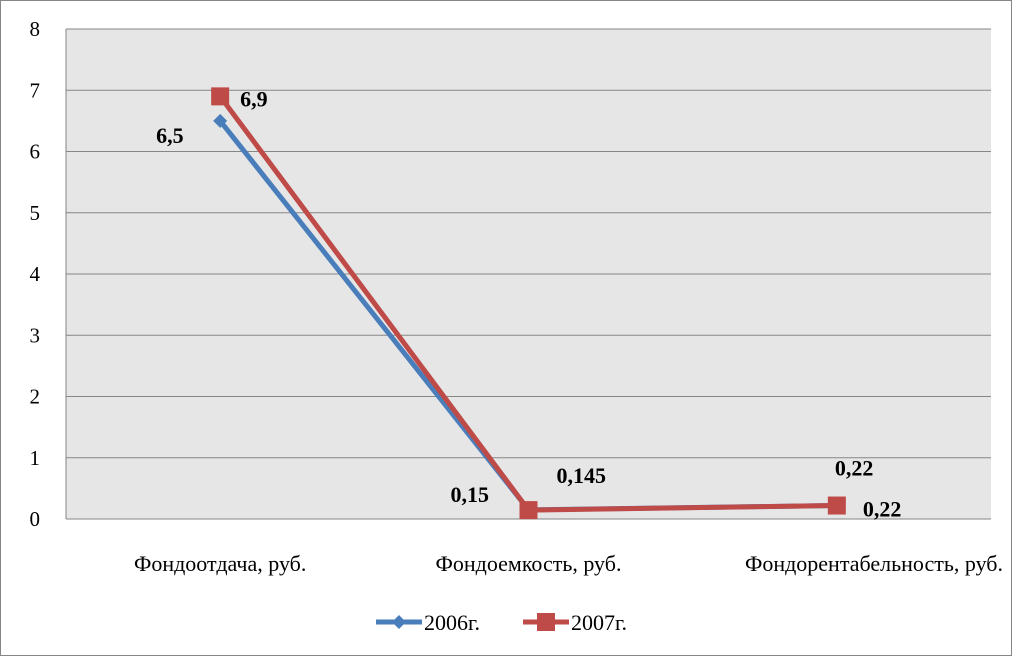 The height and width of the screenshot is (656, 1012). I want to click on y-axis-ticks: 0 1 2 3 4 5 6 7 8, so click(35, 274).